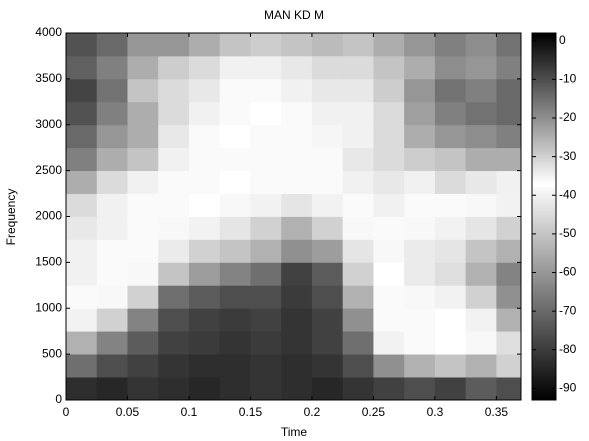 The image size is (589, 441). What do you see at coordinates (568, 117) in the screenshot?
I see `colorbar-tick-label: -20` at bounding box center [568, 117].